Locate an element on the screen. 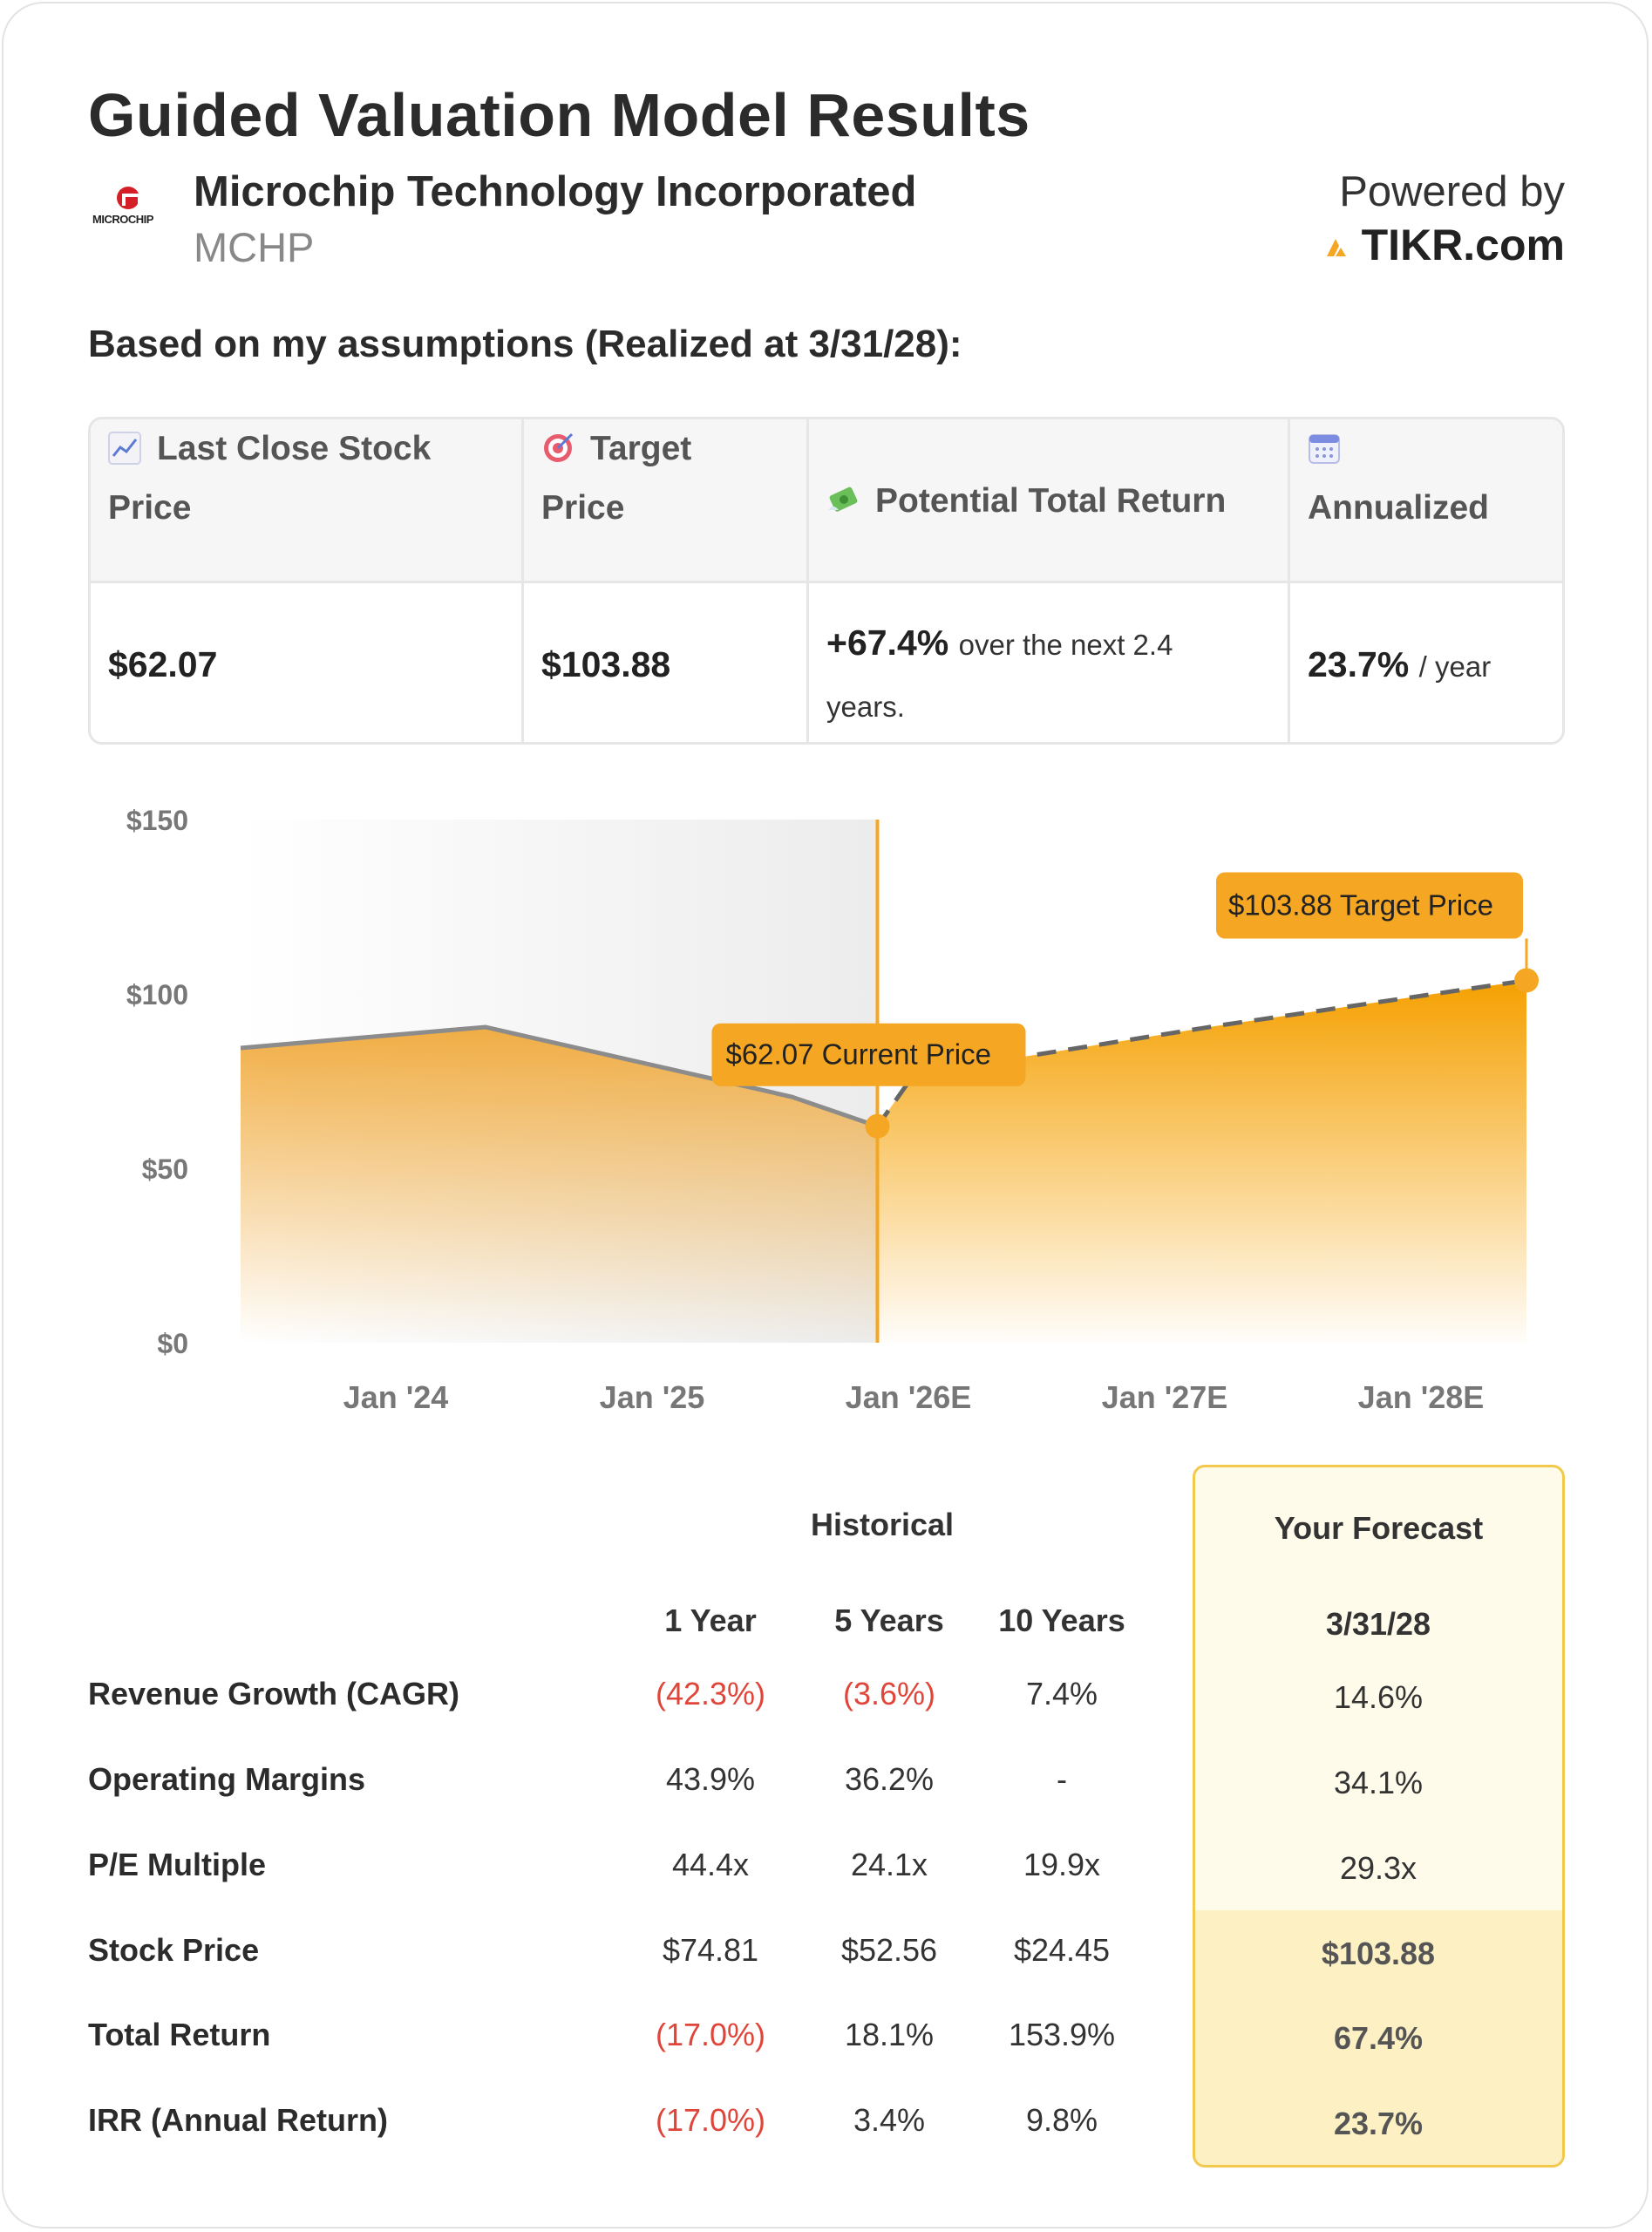 The width and height of the screenshot is (1652, 2232). row-label: Operating Margins is located at coordinates (227, 1779).